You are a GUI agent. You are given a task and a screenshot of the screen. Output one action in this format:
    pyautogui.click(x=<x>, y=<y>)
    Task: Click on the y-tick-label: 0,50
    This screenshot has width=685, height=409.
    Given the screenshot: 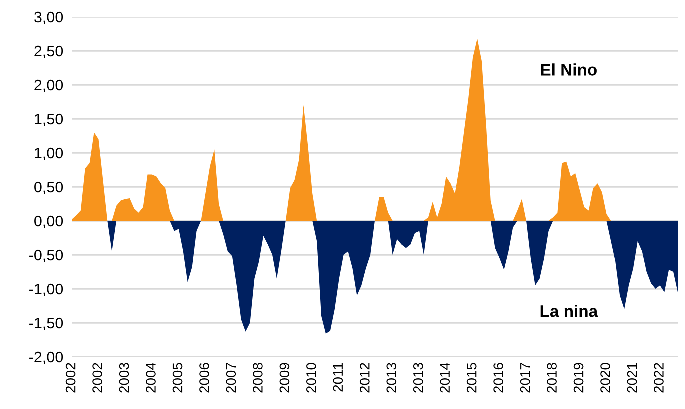 What is the action you would take?
    pyautogui.click(x=49, y=188)
    